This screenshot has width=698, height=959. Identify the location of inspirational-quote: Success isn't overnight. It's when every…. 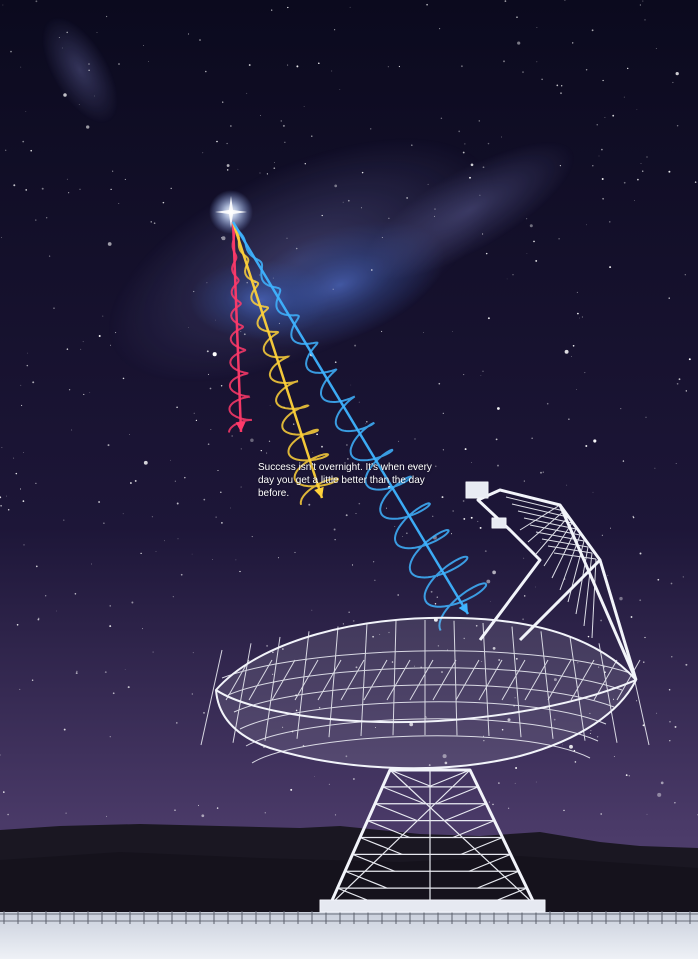
(345, 480).